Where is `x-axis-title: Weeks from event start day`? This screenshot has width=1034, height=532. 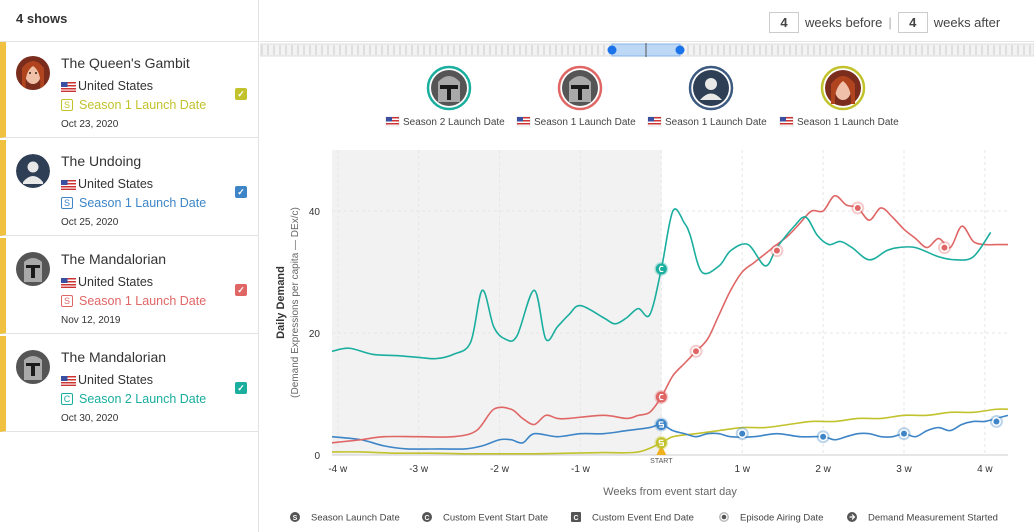
x-axis-title: Weeks from event start day is located at coordinates (670, 492).